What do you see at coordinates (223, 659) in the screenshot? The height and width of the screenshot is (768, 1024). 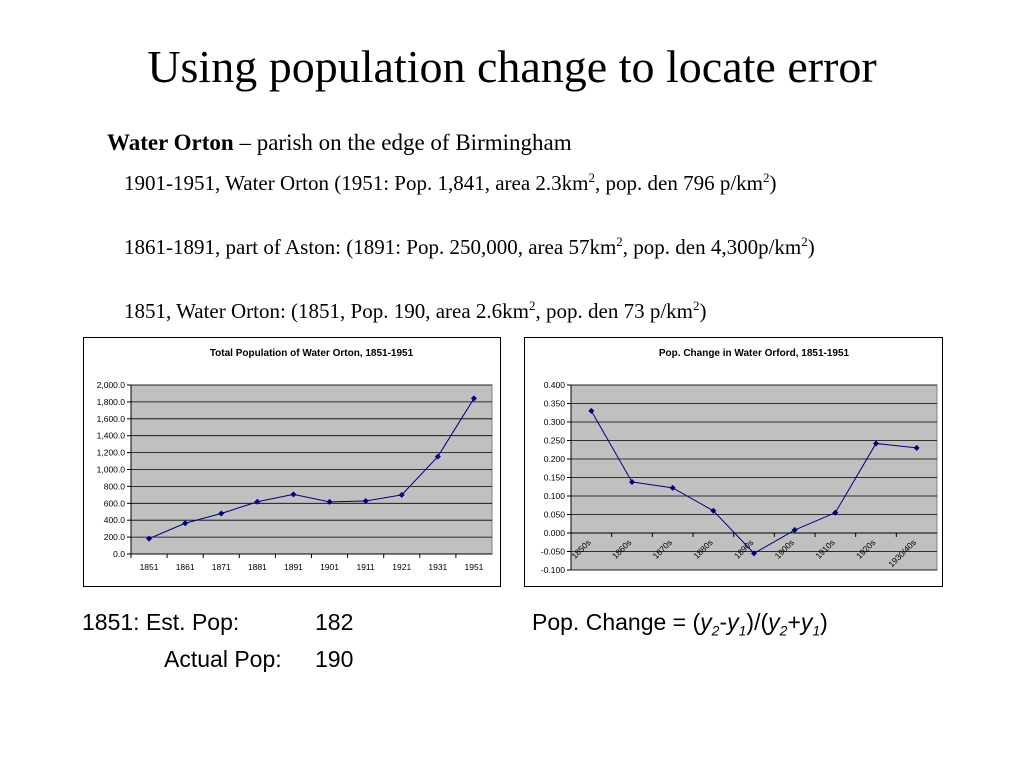 I see `actual-pop-label: Actual Pop:` at bounding box center [223, 659].